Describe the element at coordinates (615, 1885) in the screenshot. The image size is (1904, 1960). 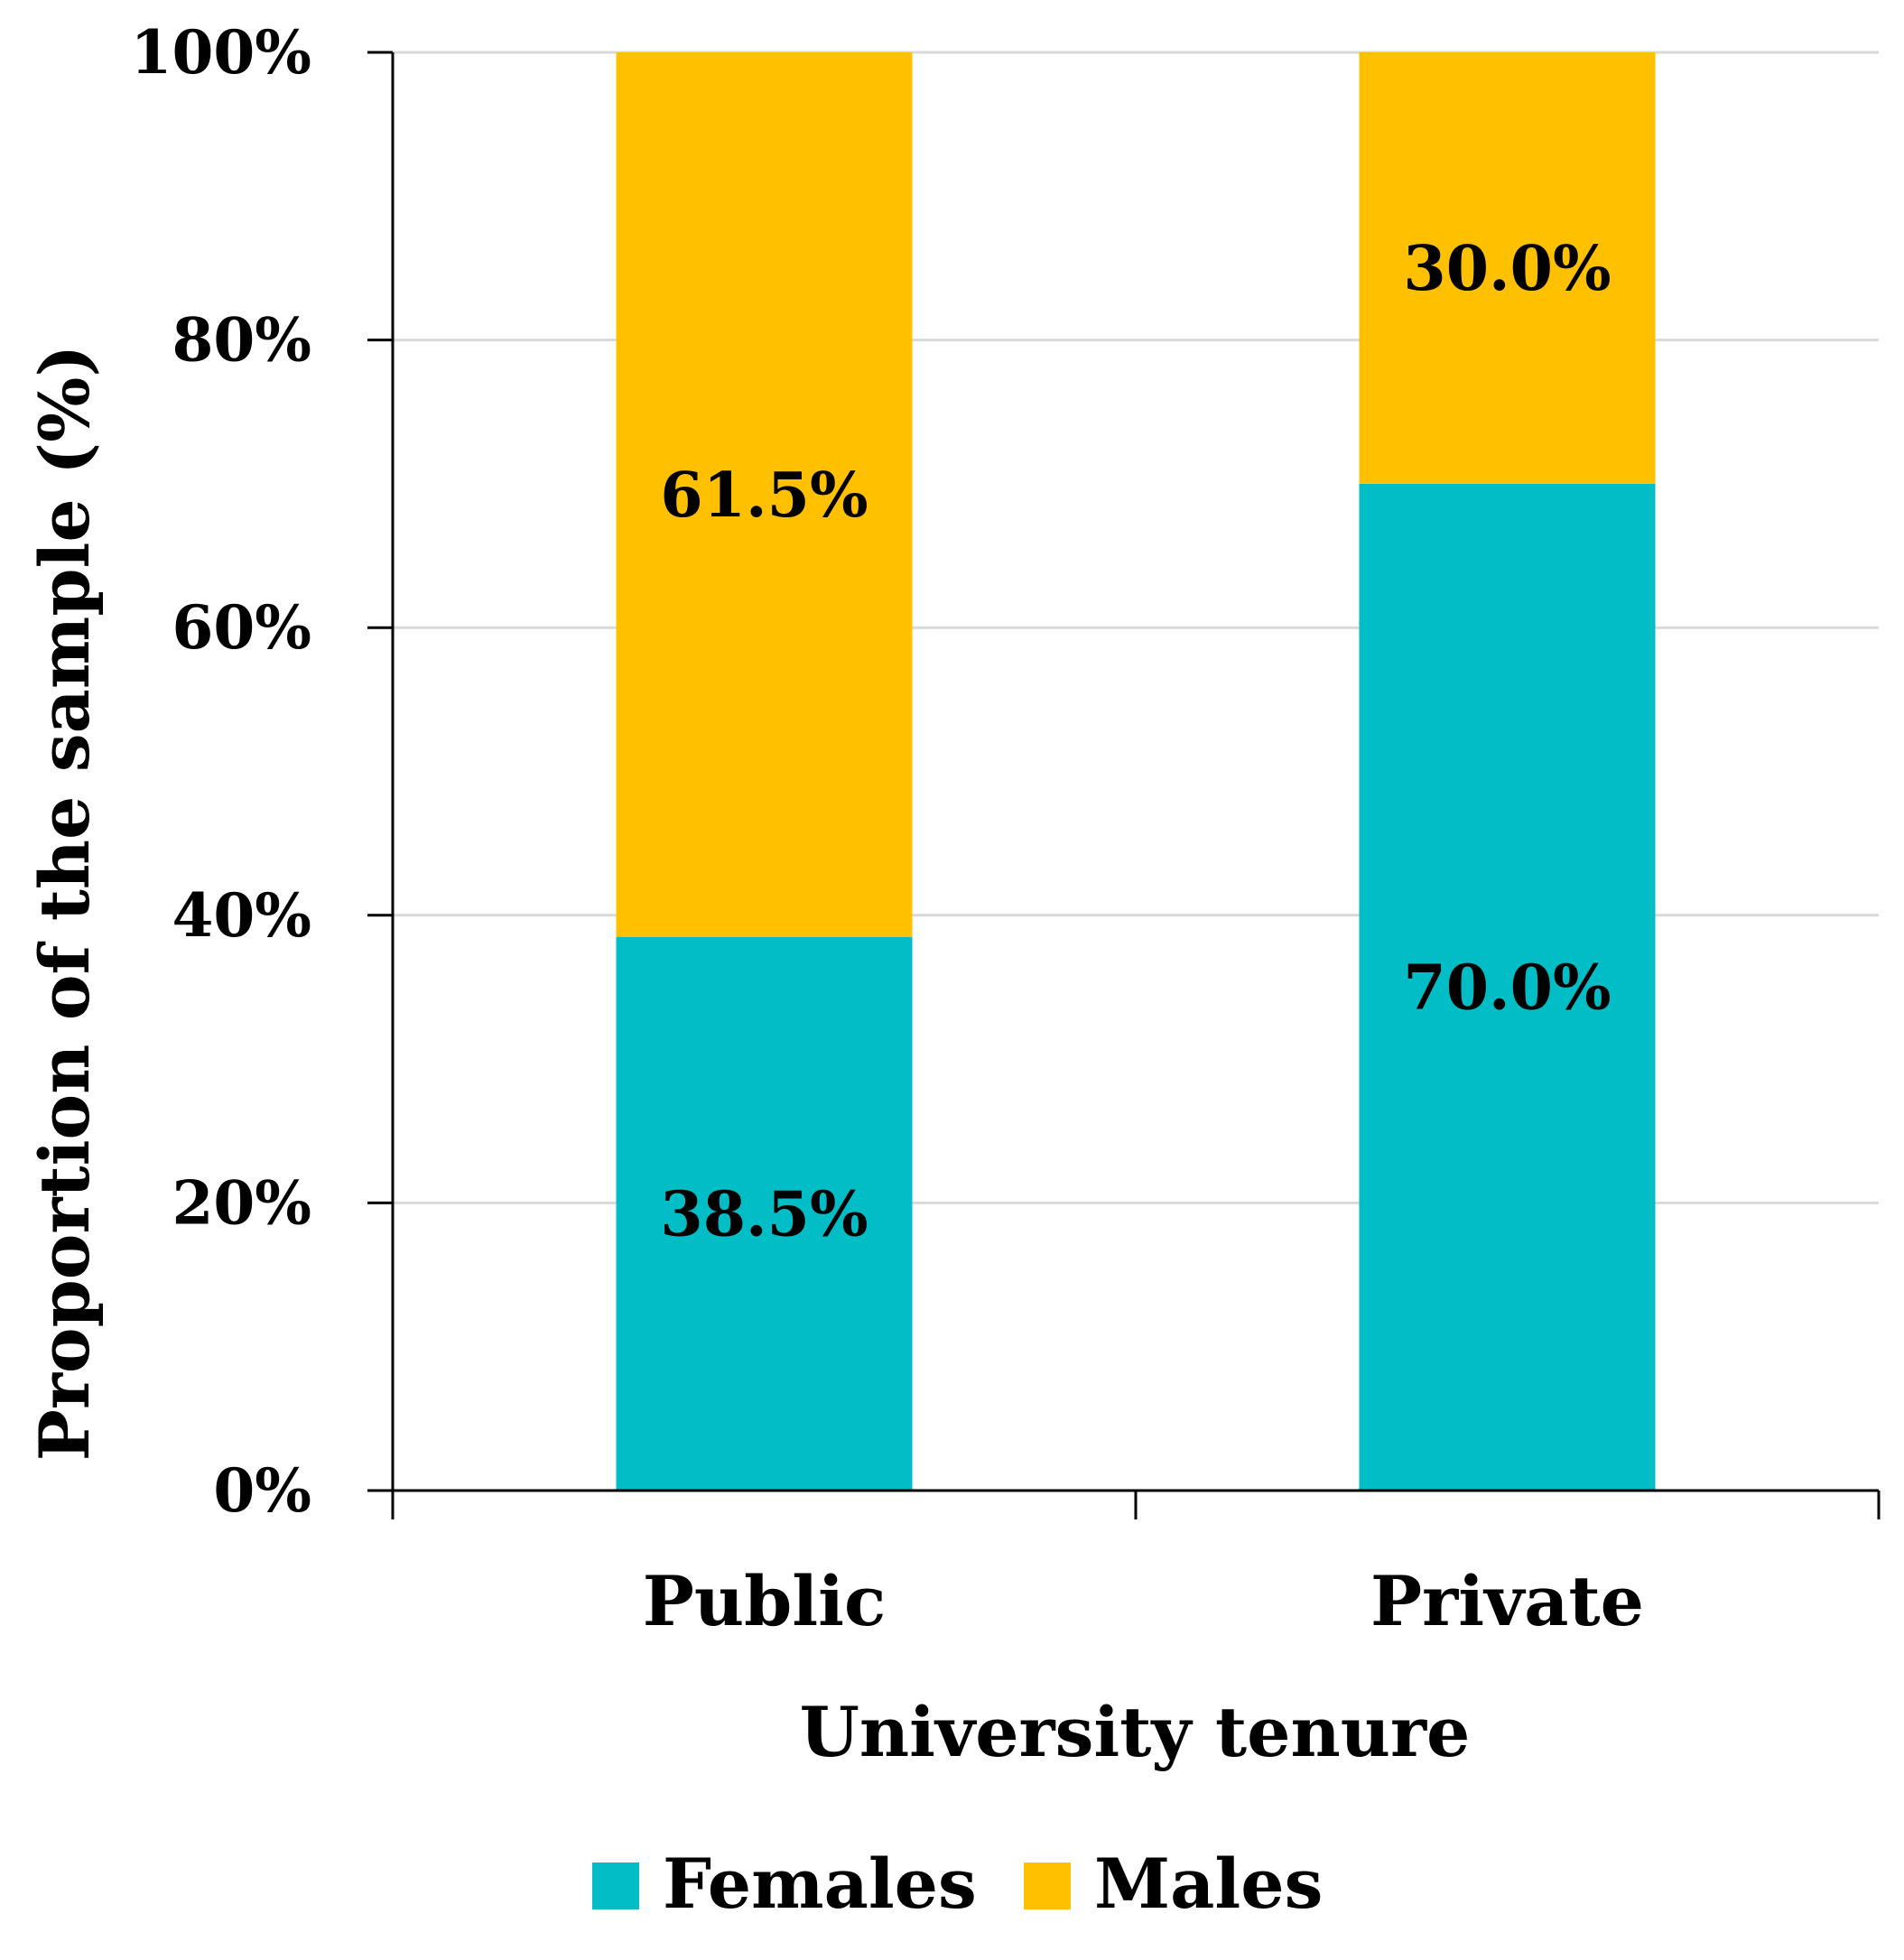
I see `legend-swatch-females` at that location.